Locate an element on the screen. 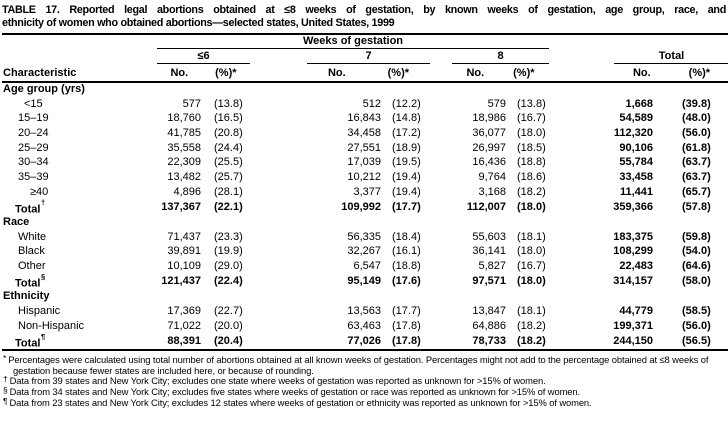 This screenshot has height=424, width=728. weeks-of-gestation-label: Weeks of gestation is located at coordinates (353, 42).